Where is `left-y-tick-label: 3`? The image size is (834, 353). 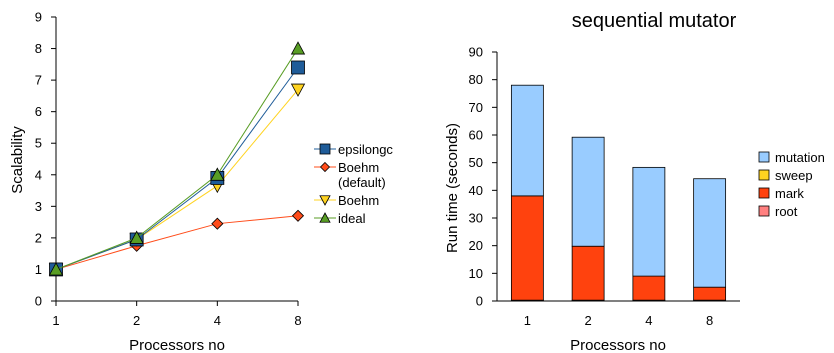
left-y-tick-label: 3 is located at coordinates (38, 206).